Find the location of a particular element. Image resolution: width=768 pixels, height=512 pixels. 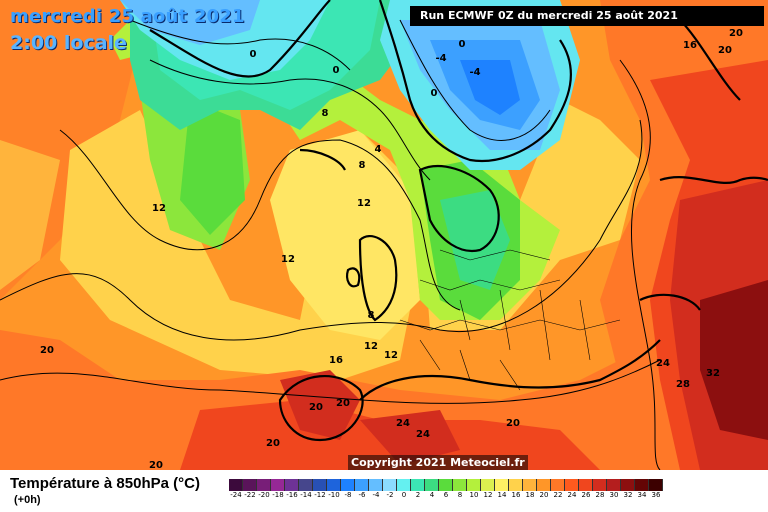

scale-cell: -10 is located at coordinates (334, 489).